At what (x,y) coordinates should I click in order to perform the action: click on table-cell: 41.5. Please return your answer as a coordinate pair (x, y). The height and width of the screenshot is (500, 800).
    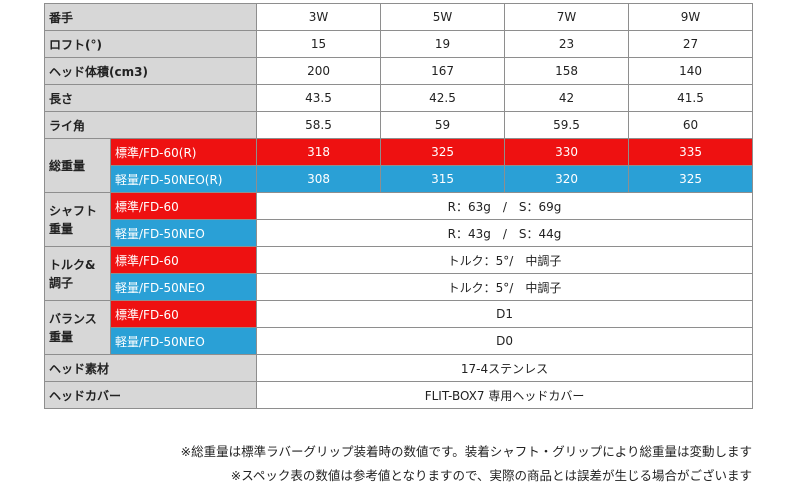
    Looking at the image, I should click on (691, 98).